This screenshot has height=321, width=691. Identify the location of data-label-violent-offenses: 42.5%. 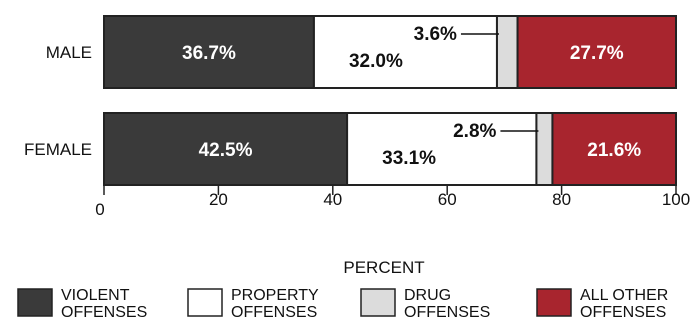
(226, 150).